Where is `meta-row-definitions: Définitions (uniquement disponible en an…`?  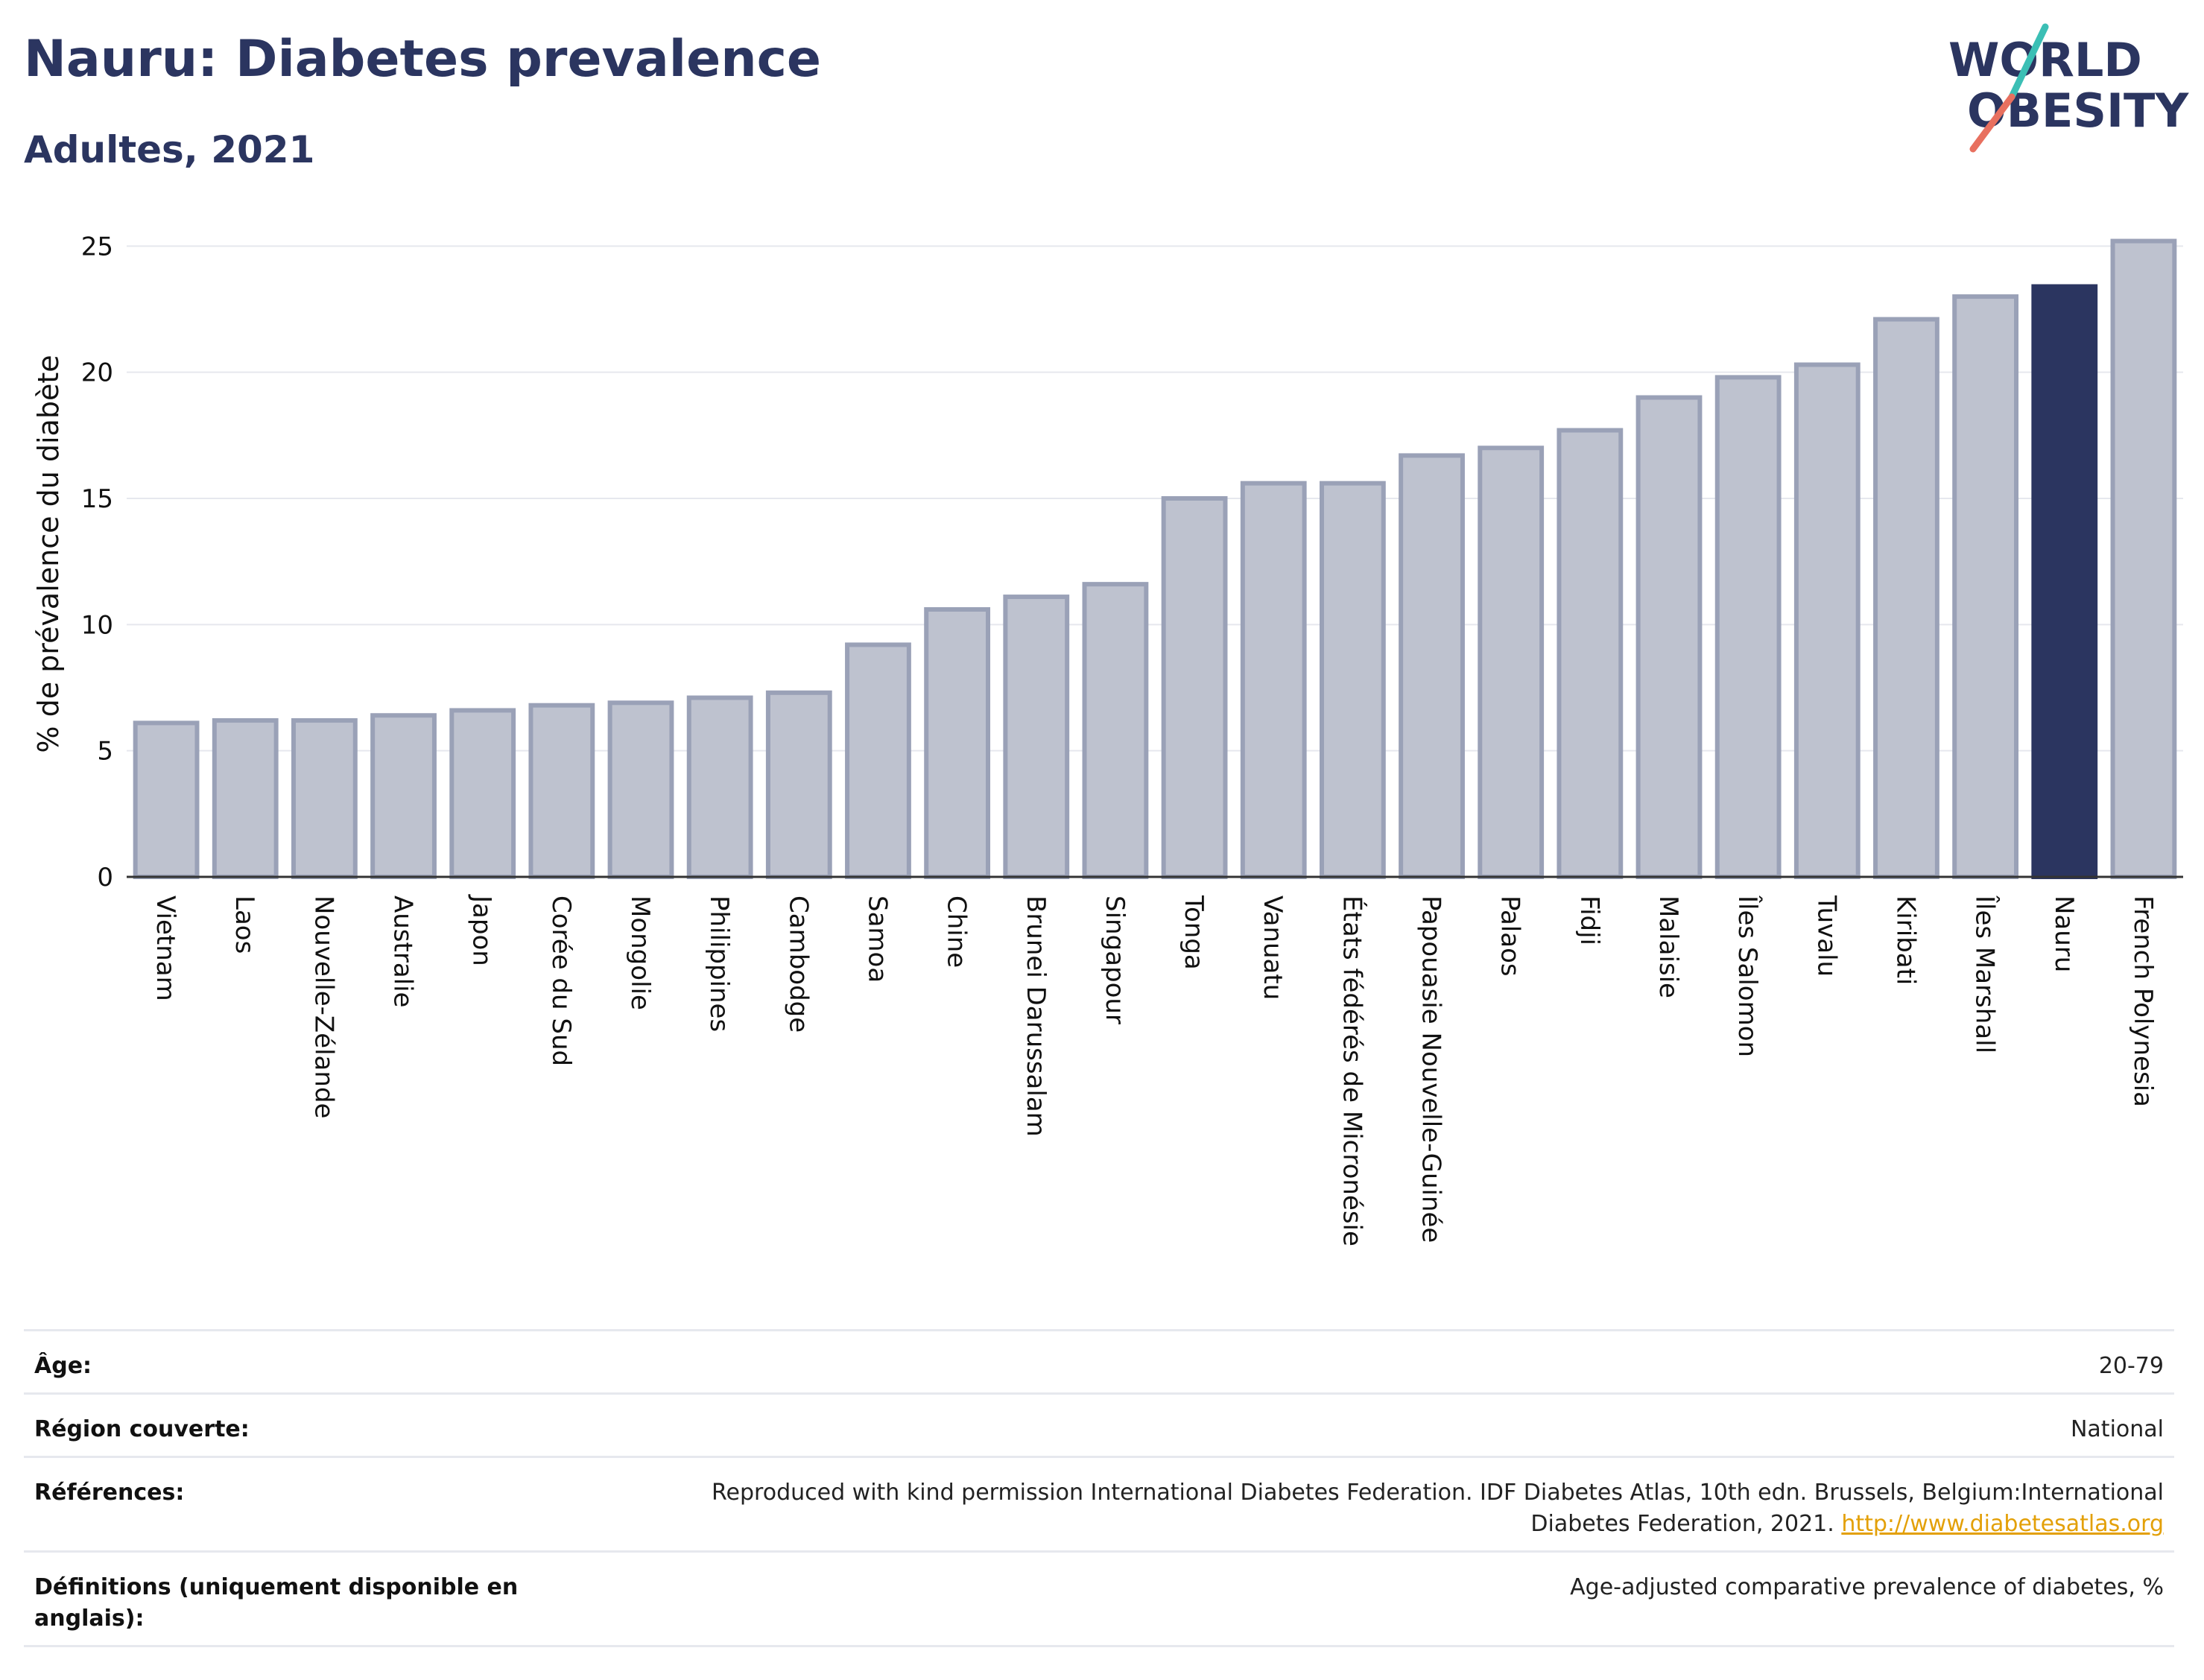 meta-row-definitions: Définitions (uniquement disponible en an… is located at coordinates (1099, 1598).